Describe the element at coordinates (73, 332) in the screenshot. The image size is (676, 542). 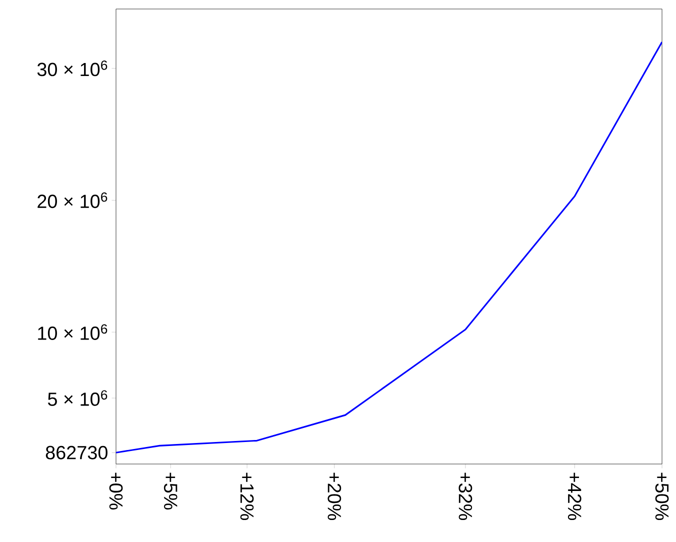
I see `y-tick-label: 10 × 10$^{6}$` at that location.